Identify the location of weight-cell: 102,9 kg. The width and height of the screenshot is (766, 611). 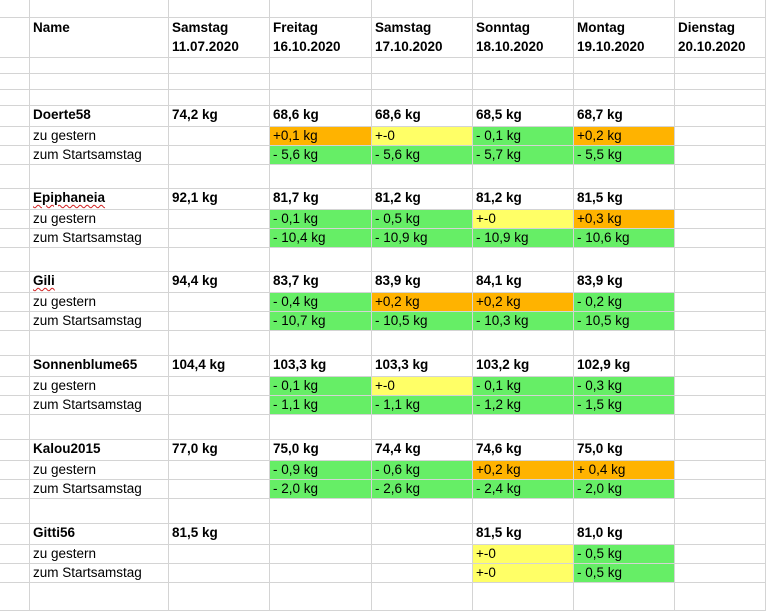
(624, 366).